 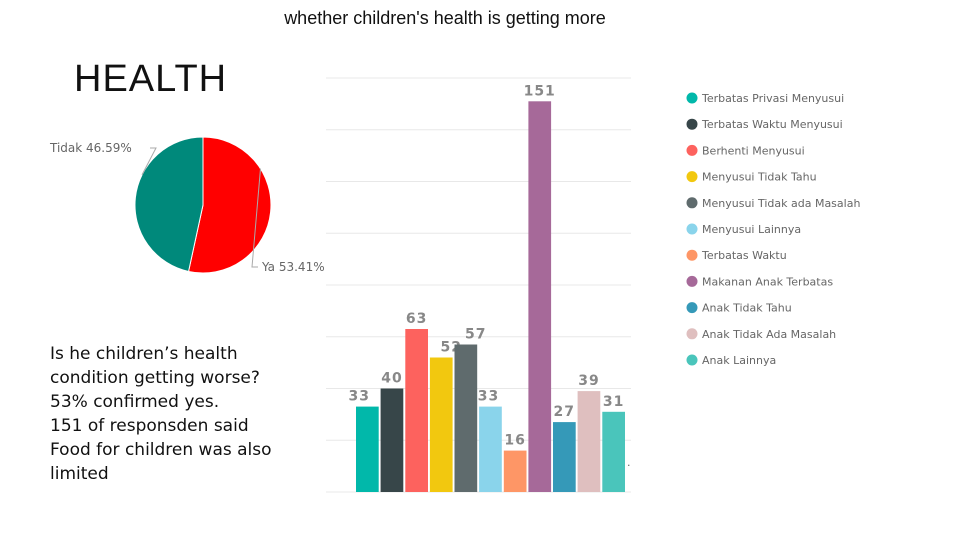 I want to click on bar-value-label: 63, so click(x=416, y=319).